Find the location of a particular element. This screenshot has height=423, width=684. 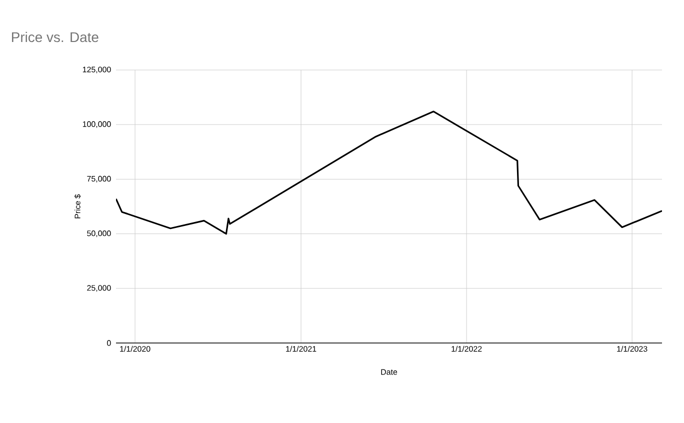

chart-title: Price vs. Date is located at coordinates (55, 37).